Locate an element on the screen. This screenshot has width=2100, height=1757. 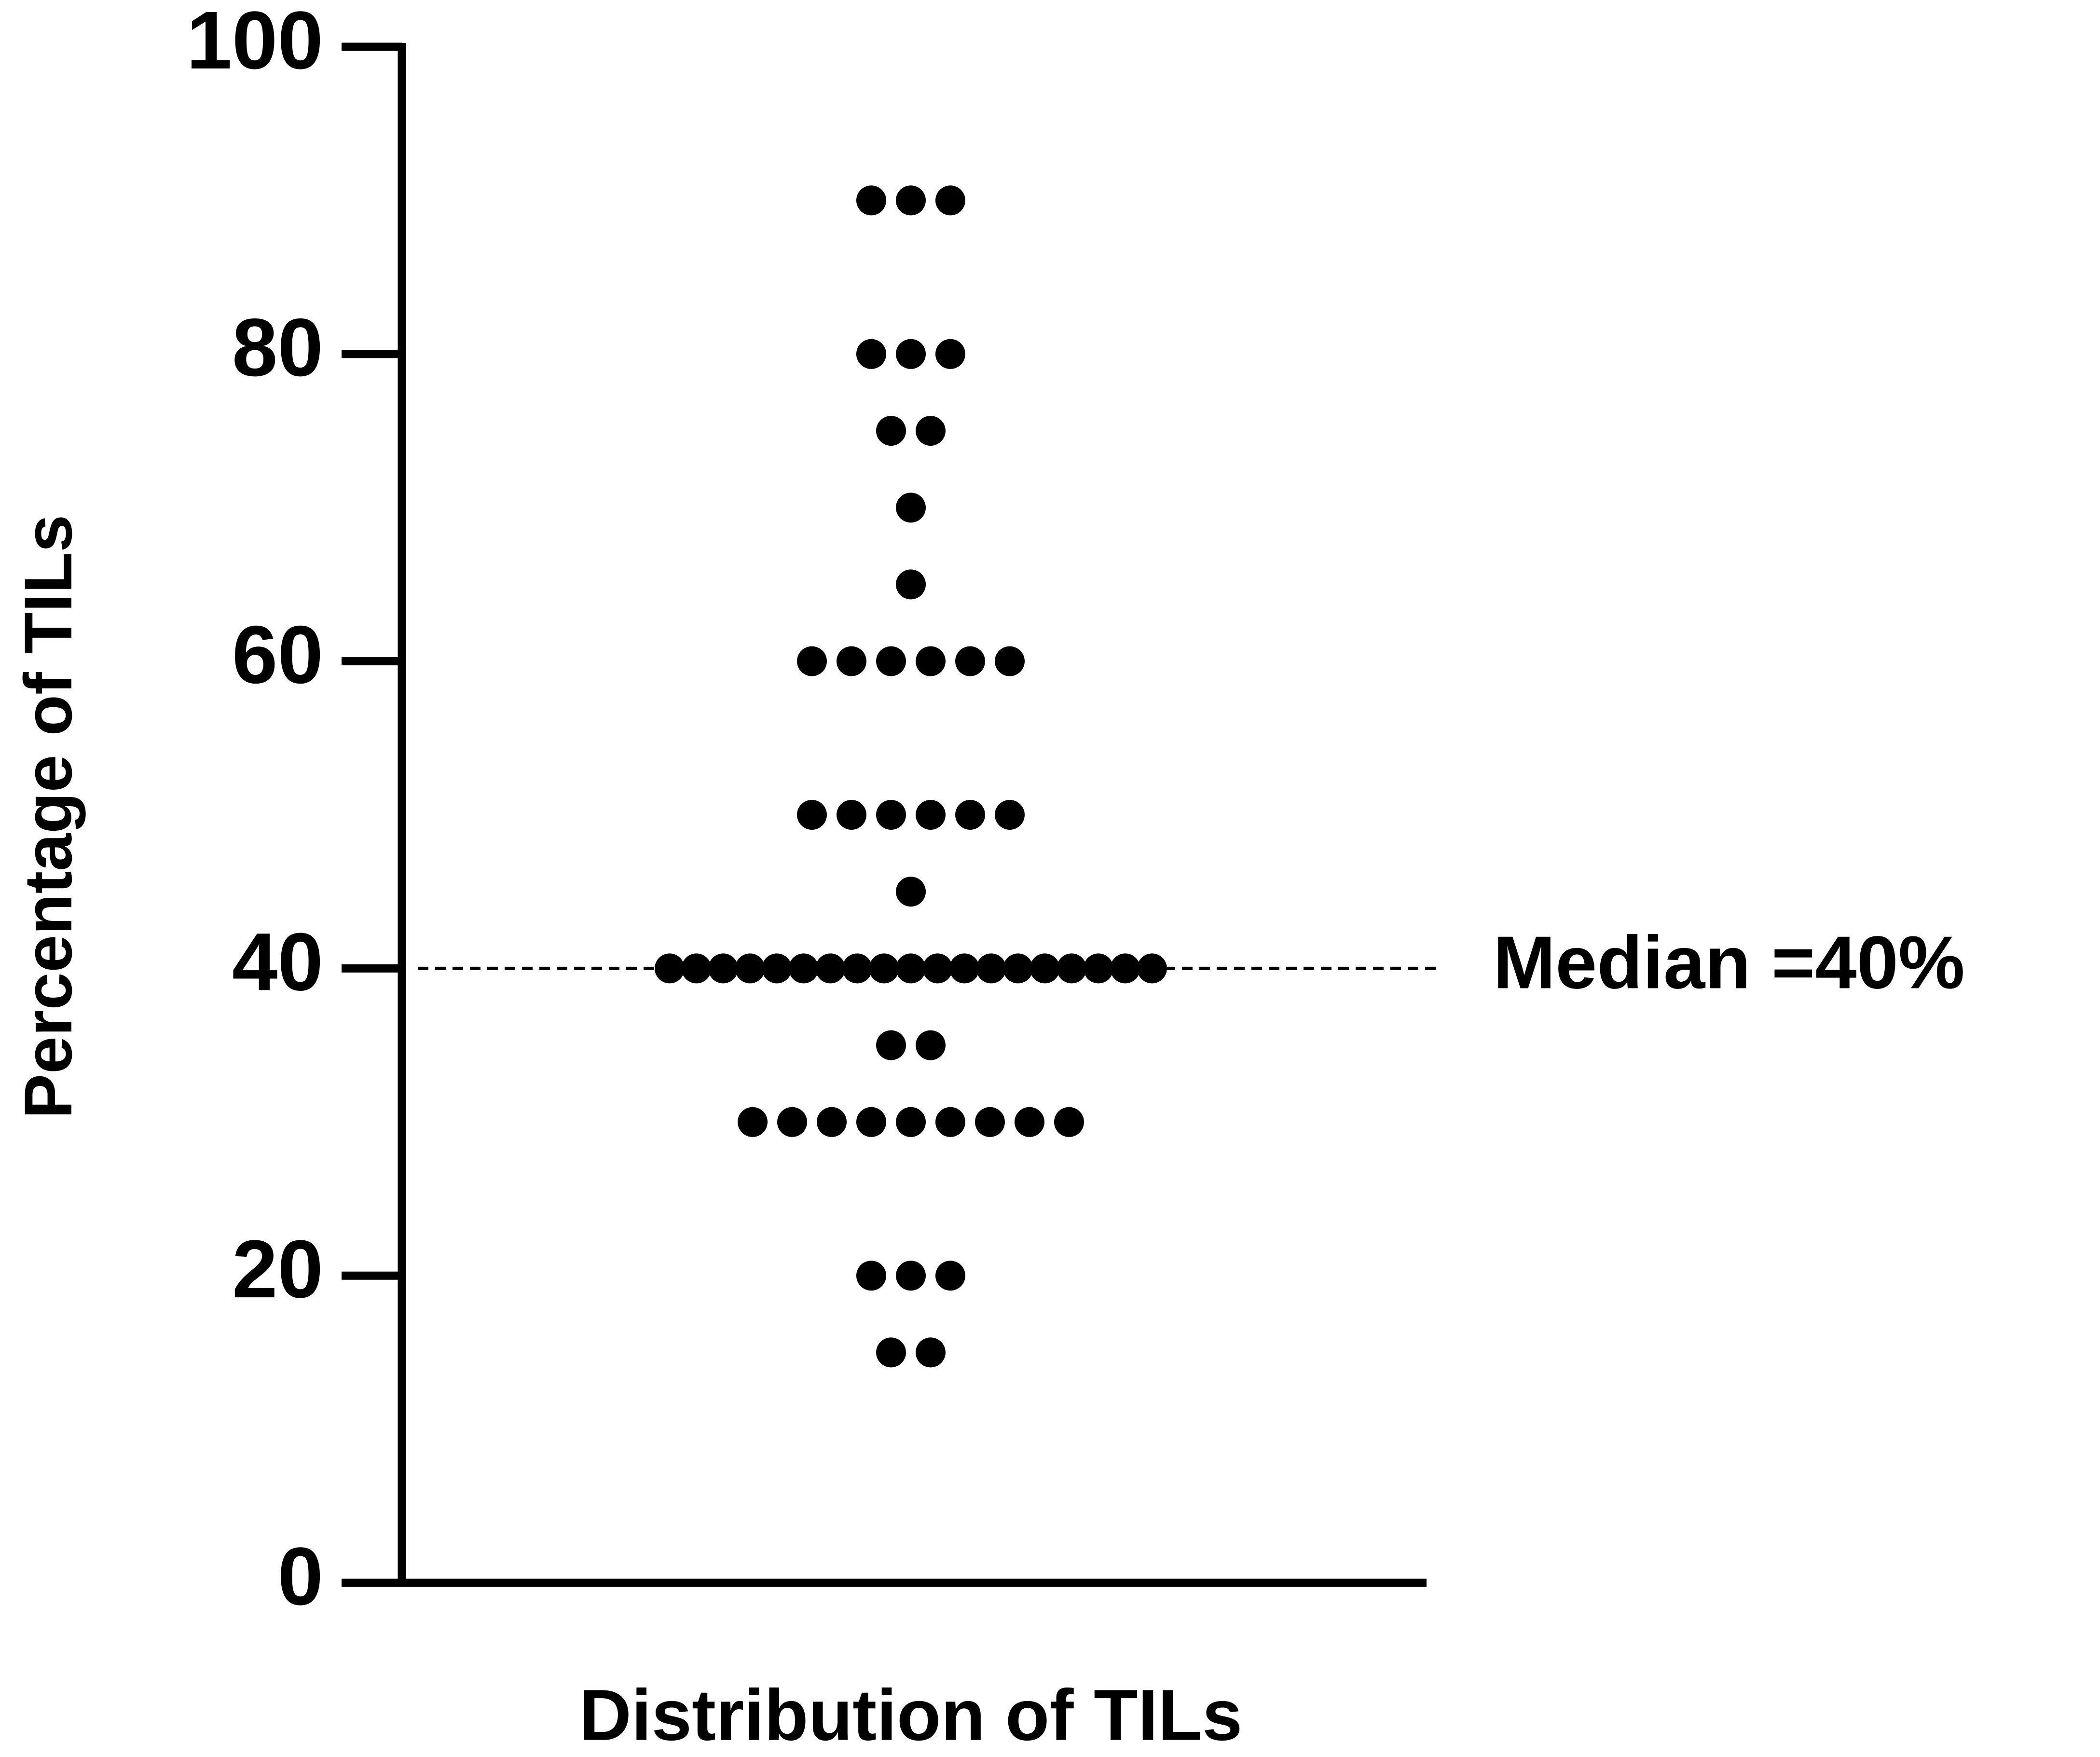
y-tick-label: 20 is located at coordinates (277, 1269).